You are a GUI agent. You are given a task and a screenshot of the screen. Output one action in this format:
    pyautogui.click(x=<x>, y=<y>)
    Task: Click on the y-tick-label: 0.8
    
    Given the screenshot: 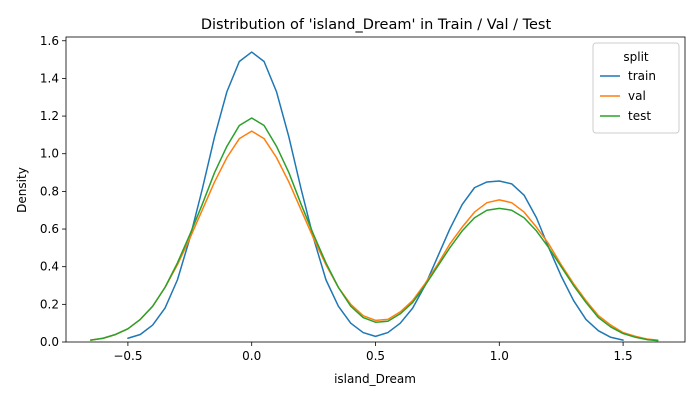 What is the action you would take?
    pyautogui.click(x=49, y=191)
    